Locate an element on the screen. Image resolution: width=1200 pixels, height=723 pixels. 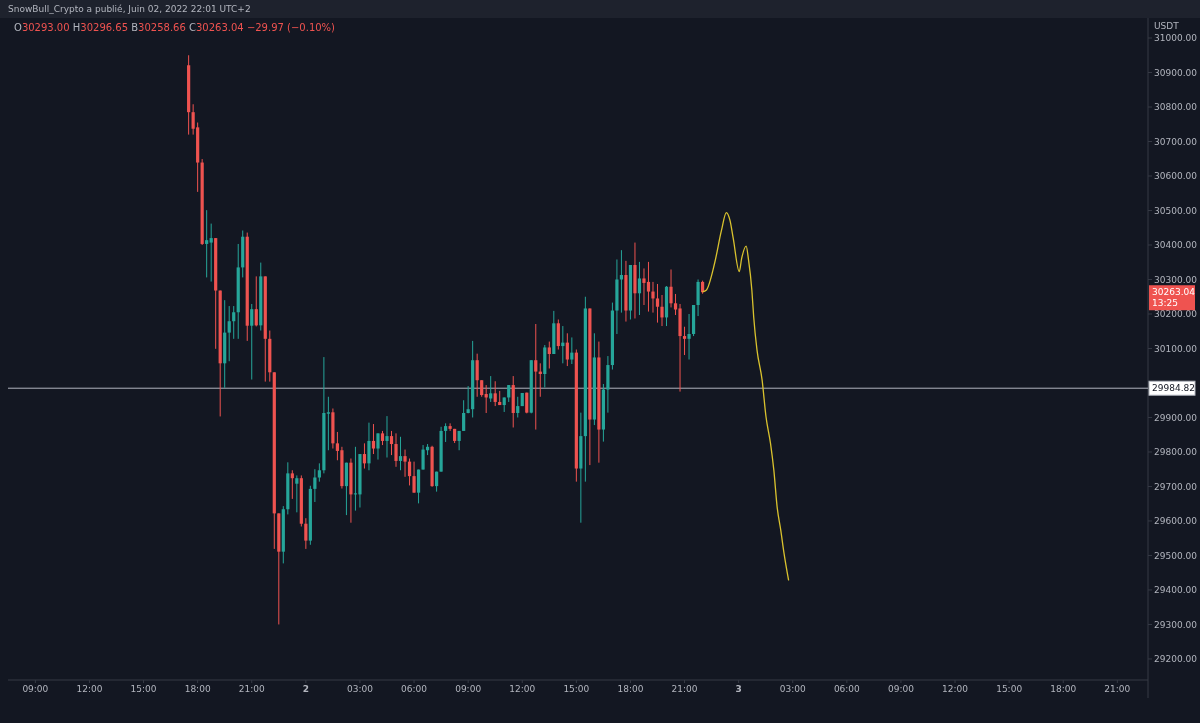
line-series is located at coordinates (746, 396).